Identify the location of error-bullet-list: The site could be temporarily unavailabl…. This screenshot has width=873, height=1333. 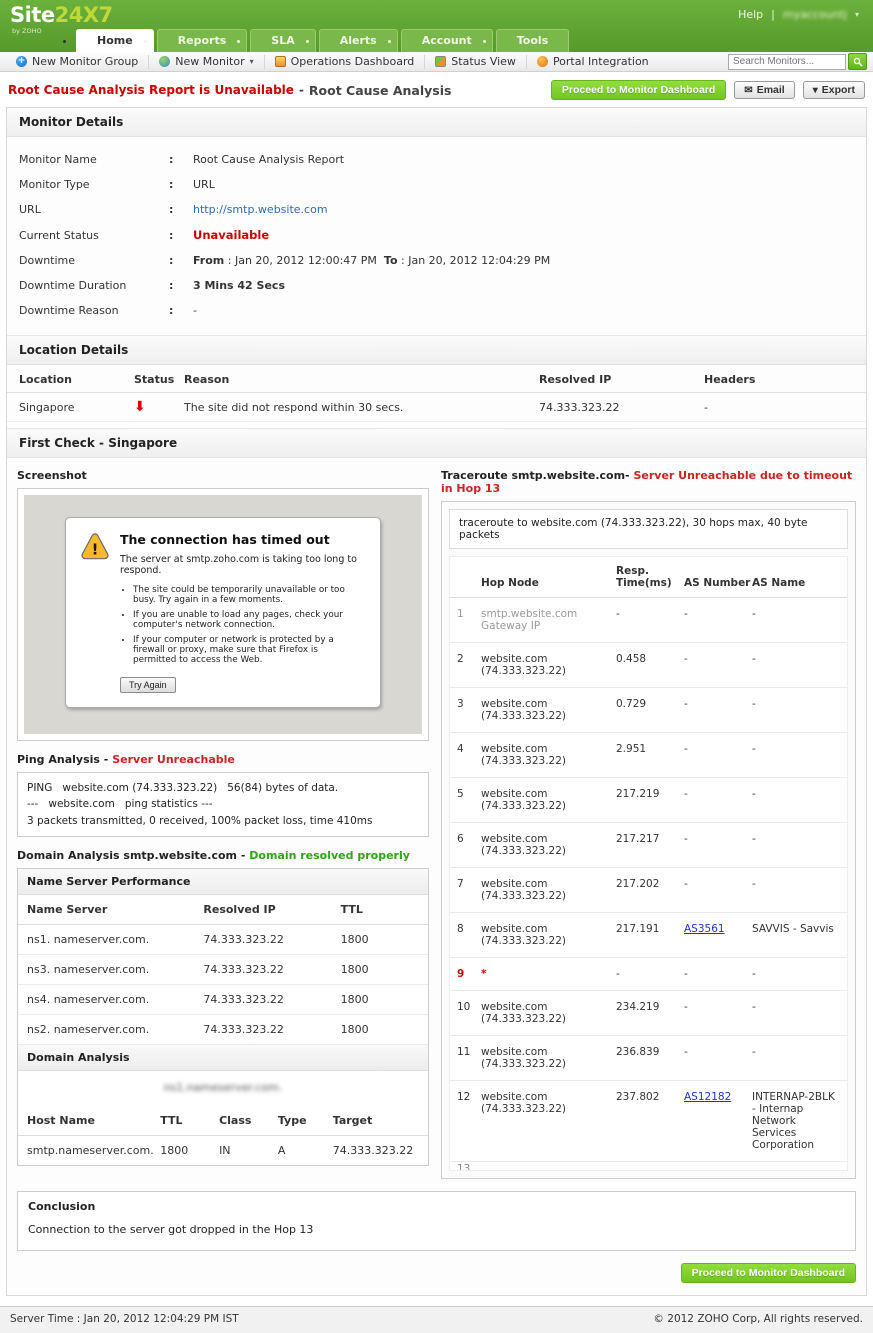
(248, 625).